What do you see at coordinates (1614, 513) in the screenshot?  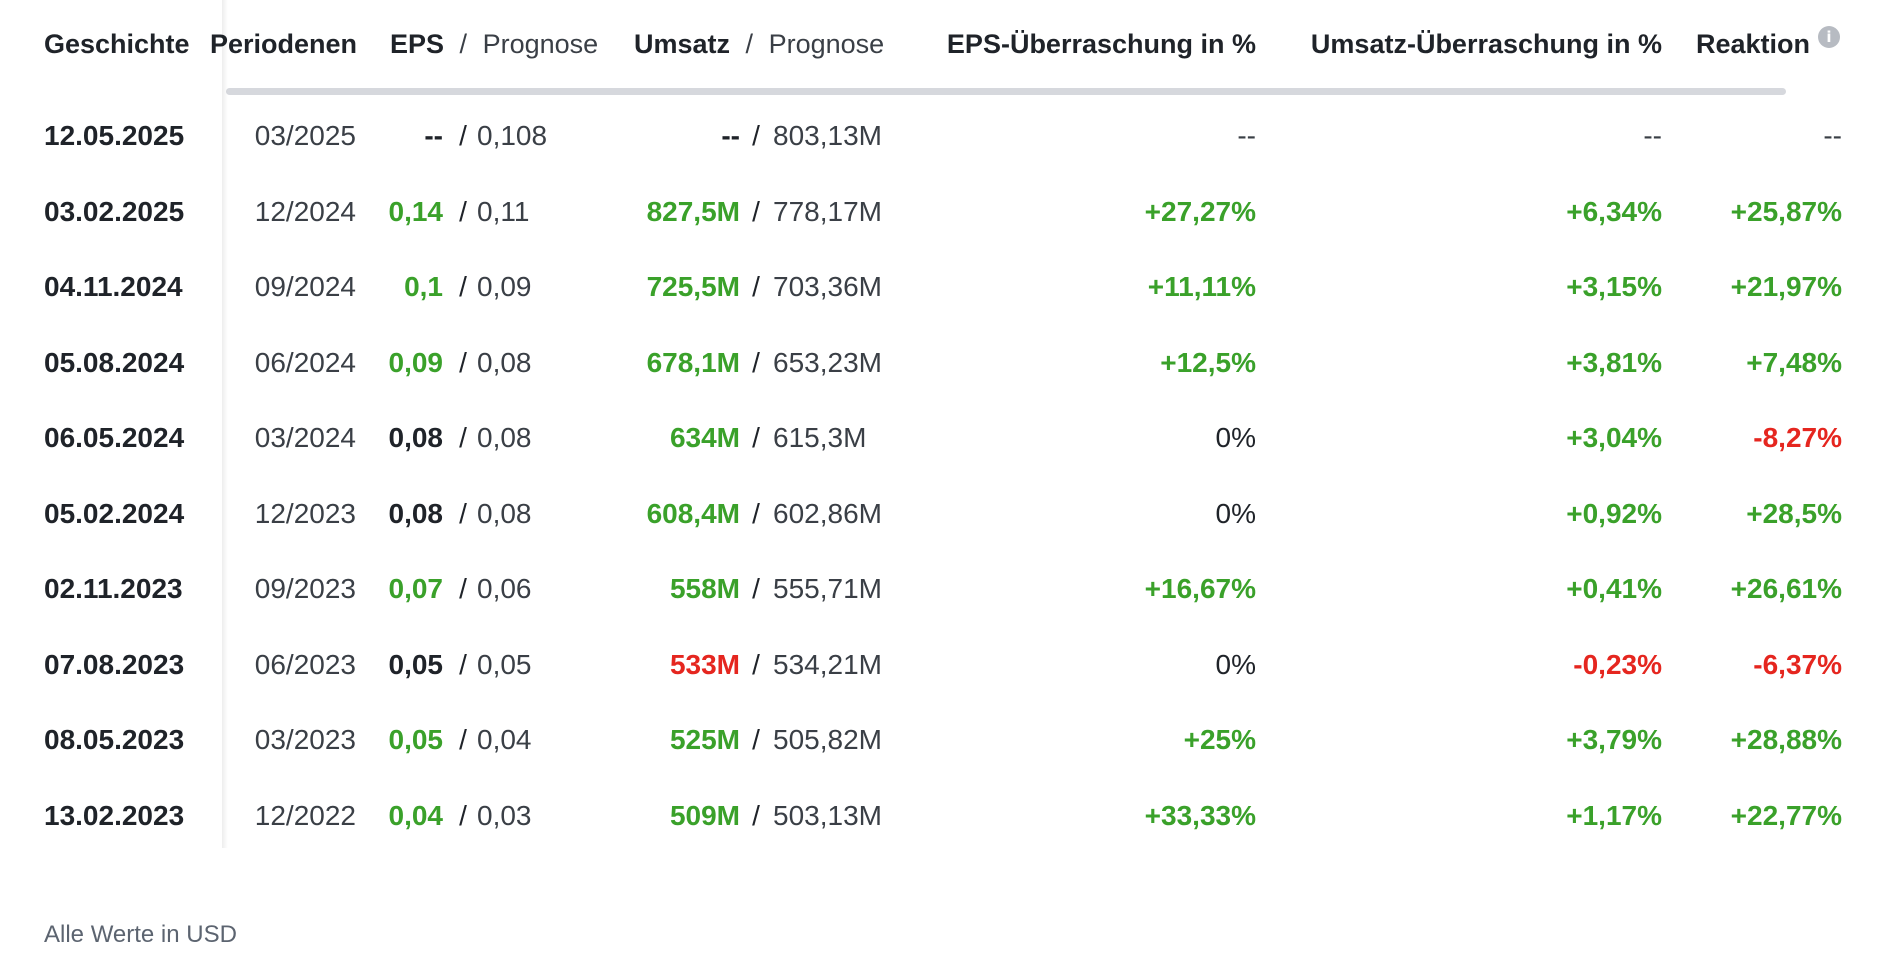 I see `row-revenue-surprise: +0,92%` at bounding box center [1614, 513].